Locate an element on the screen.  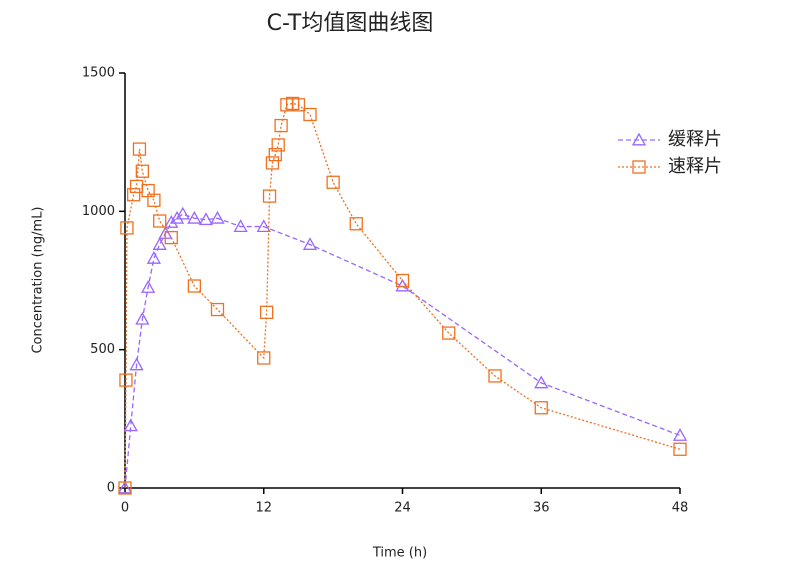
legend-label: 速释片 is located at coordinates (695, 166).